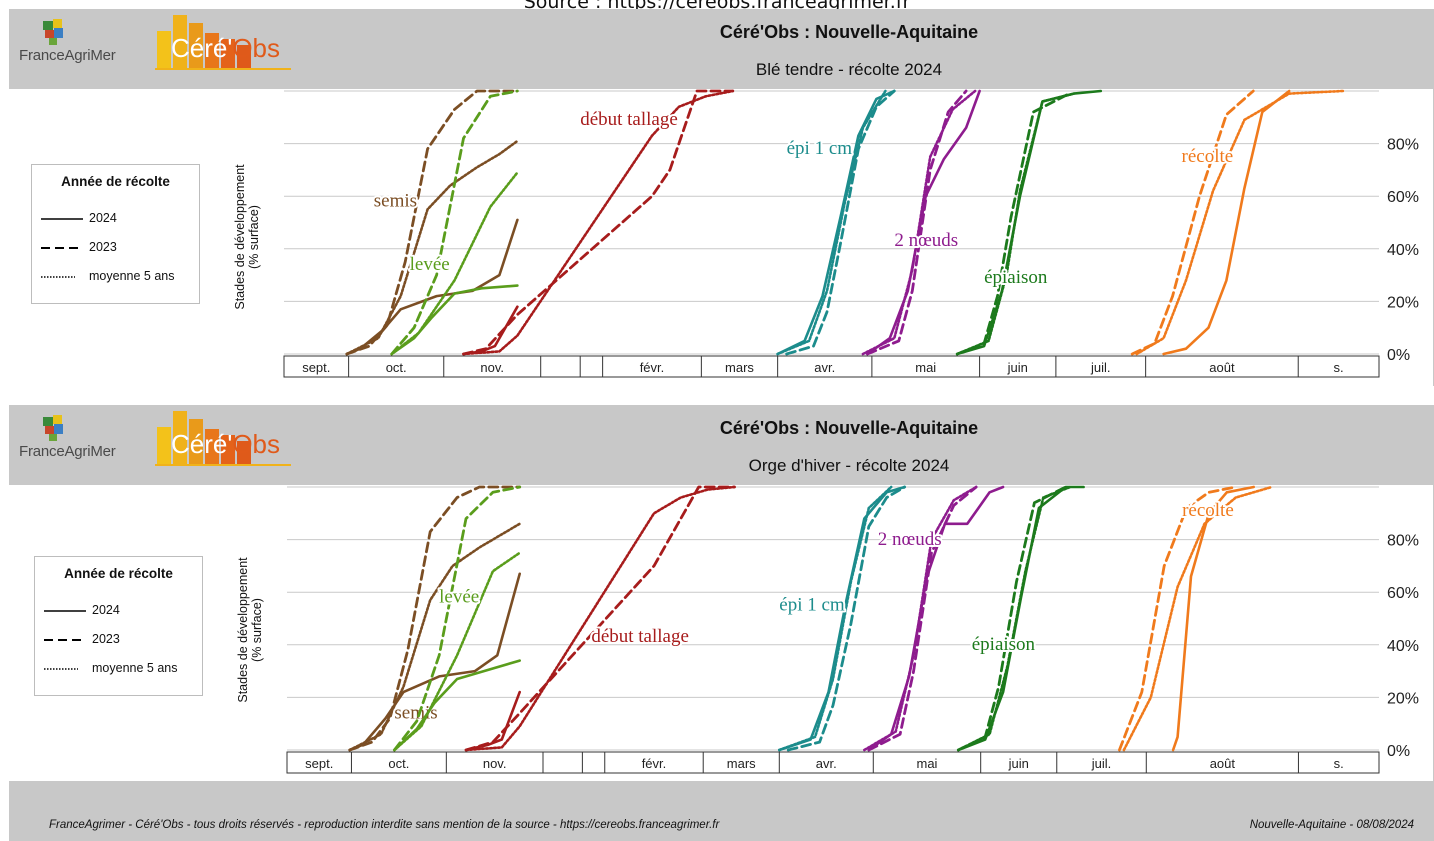  Describe the element at coordinates (1101, 763) in the screenshot. I see `month-label: juil.` at that location.